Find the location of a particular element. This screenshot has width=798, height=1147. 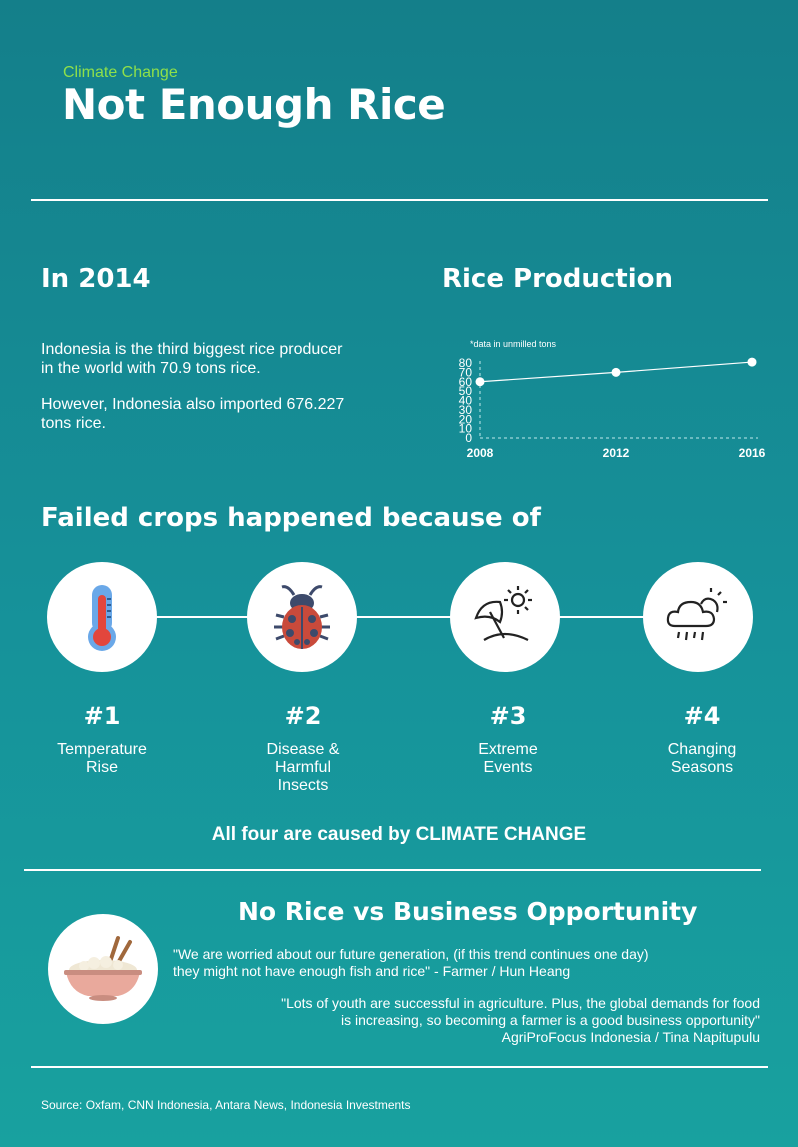

cause-2-number: #2 is located at coordinates (303, 716).